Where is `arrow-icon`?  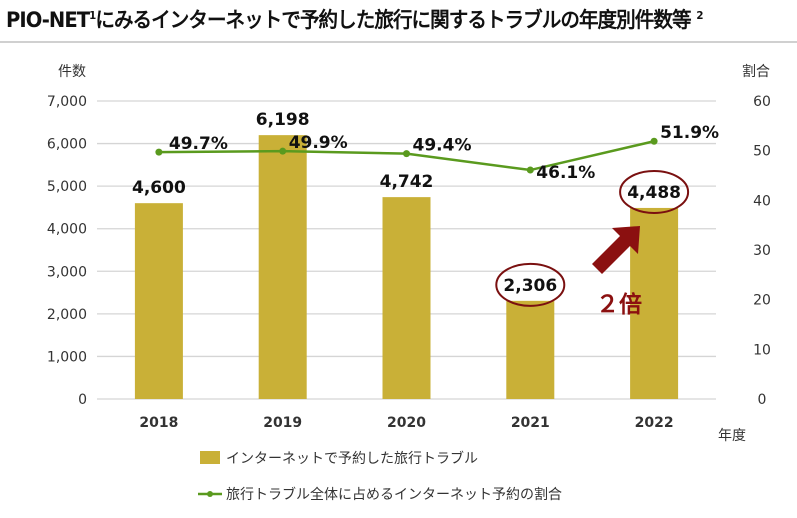 arrow-icon is located at coordinates (616, 250).